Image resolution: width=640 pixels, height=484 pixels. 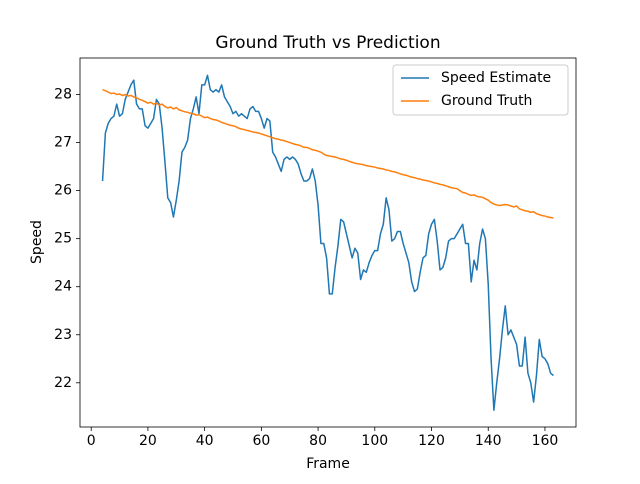 What do you see at coordinates (488, 441) in the screenshot?
I see `x-tick-label: 140` at bounding box center [488, 441].